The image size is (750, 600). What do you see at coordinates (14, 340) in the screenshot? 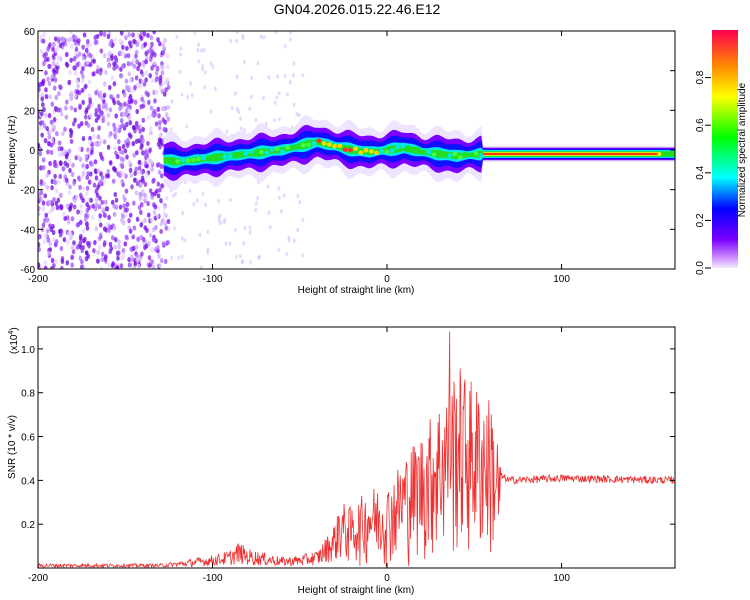
I see `snr-y-scale-factor: (x104)` at bounding box center [14, 340].